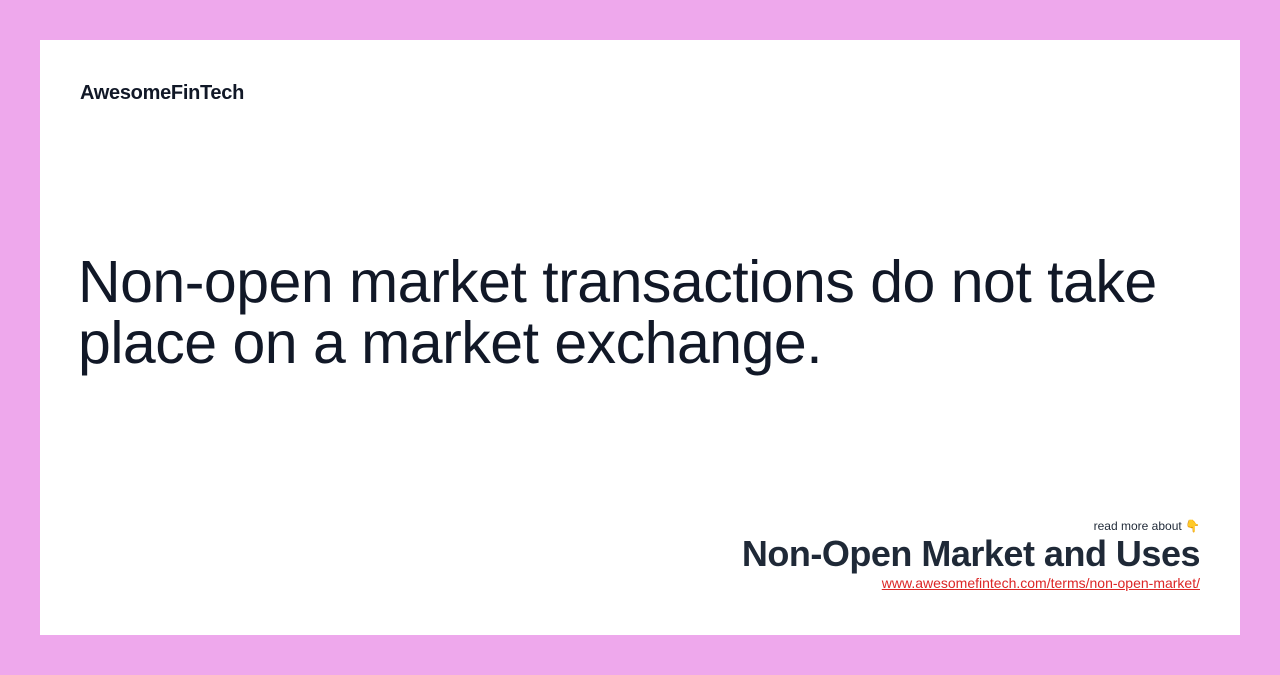 Image resolution: width=1280 pixels, height=675 pixels. What do you see at coordinates (1192, 526) in the screenshot?
I see `pointing-down-icon: 👇` at bounding box center [1192, 526].